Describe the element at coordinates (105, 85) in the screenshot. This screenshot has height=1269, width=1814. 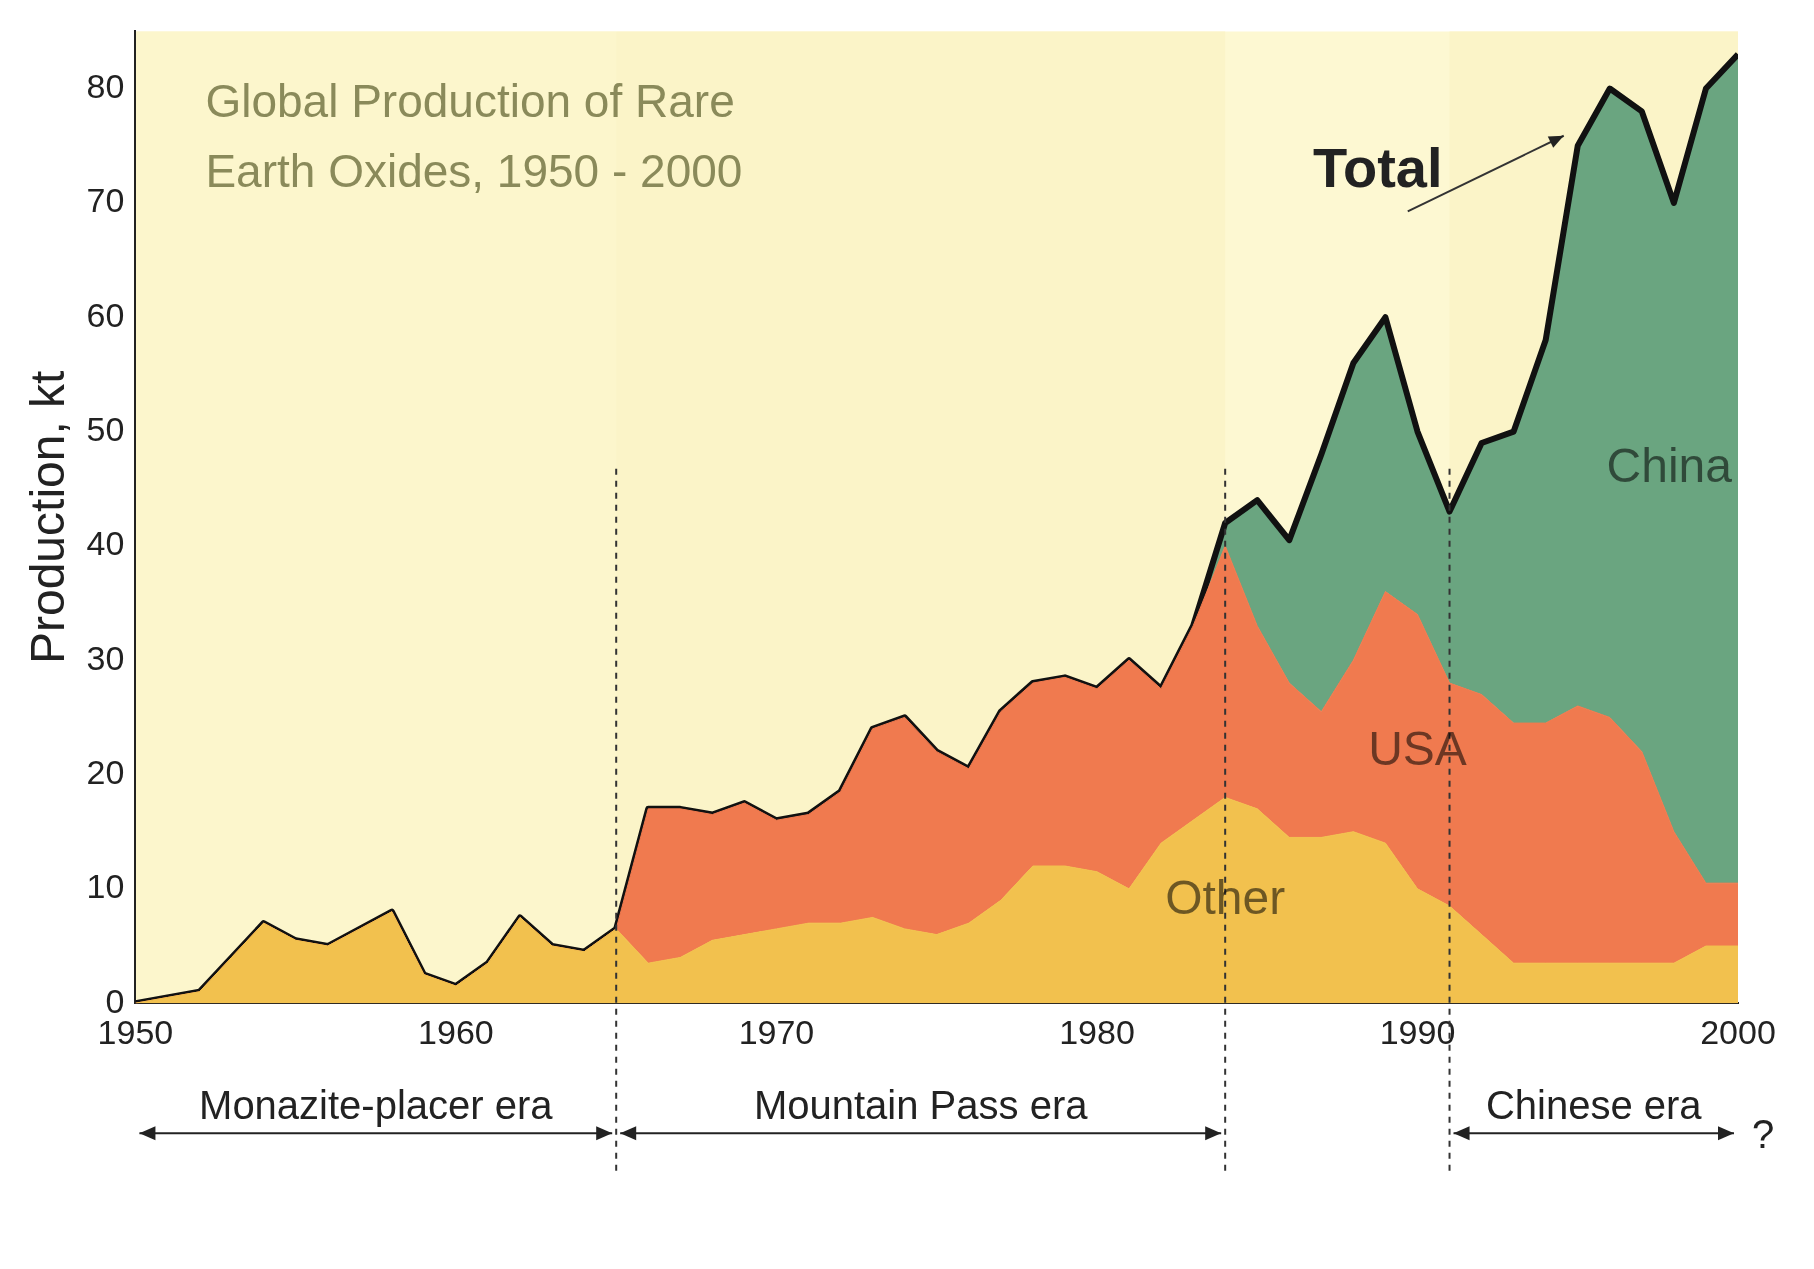
I see `y-tick-label: 80` at that location.